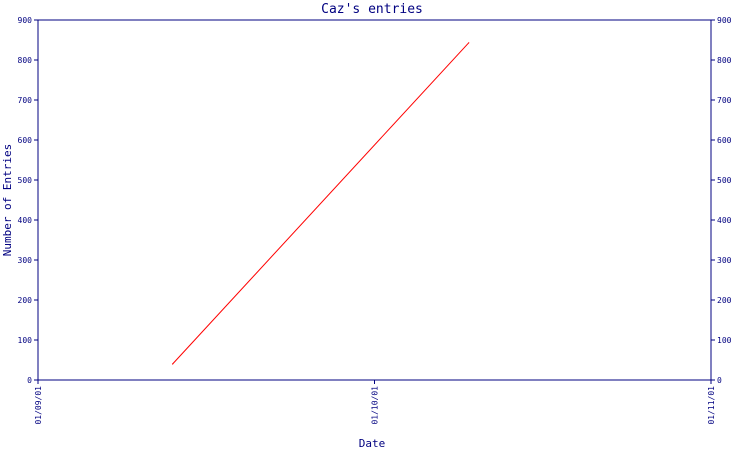 The height and width of the screenshot is (450, 750). Describe the element at coordinates (719, 380) in the screenshot. I see `y-tick-label-right: 0` at that location.